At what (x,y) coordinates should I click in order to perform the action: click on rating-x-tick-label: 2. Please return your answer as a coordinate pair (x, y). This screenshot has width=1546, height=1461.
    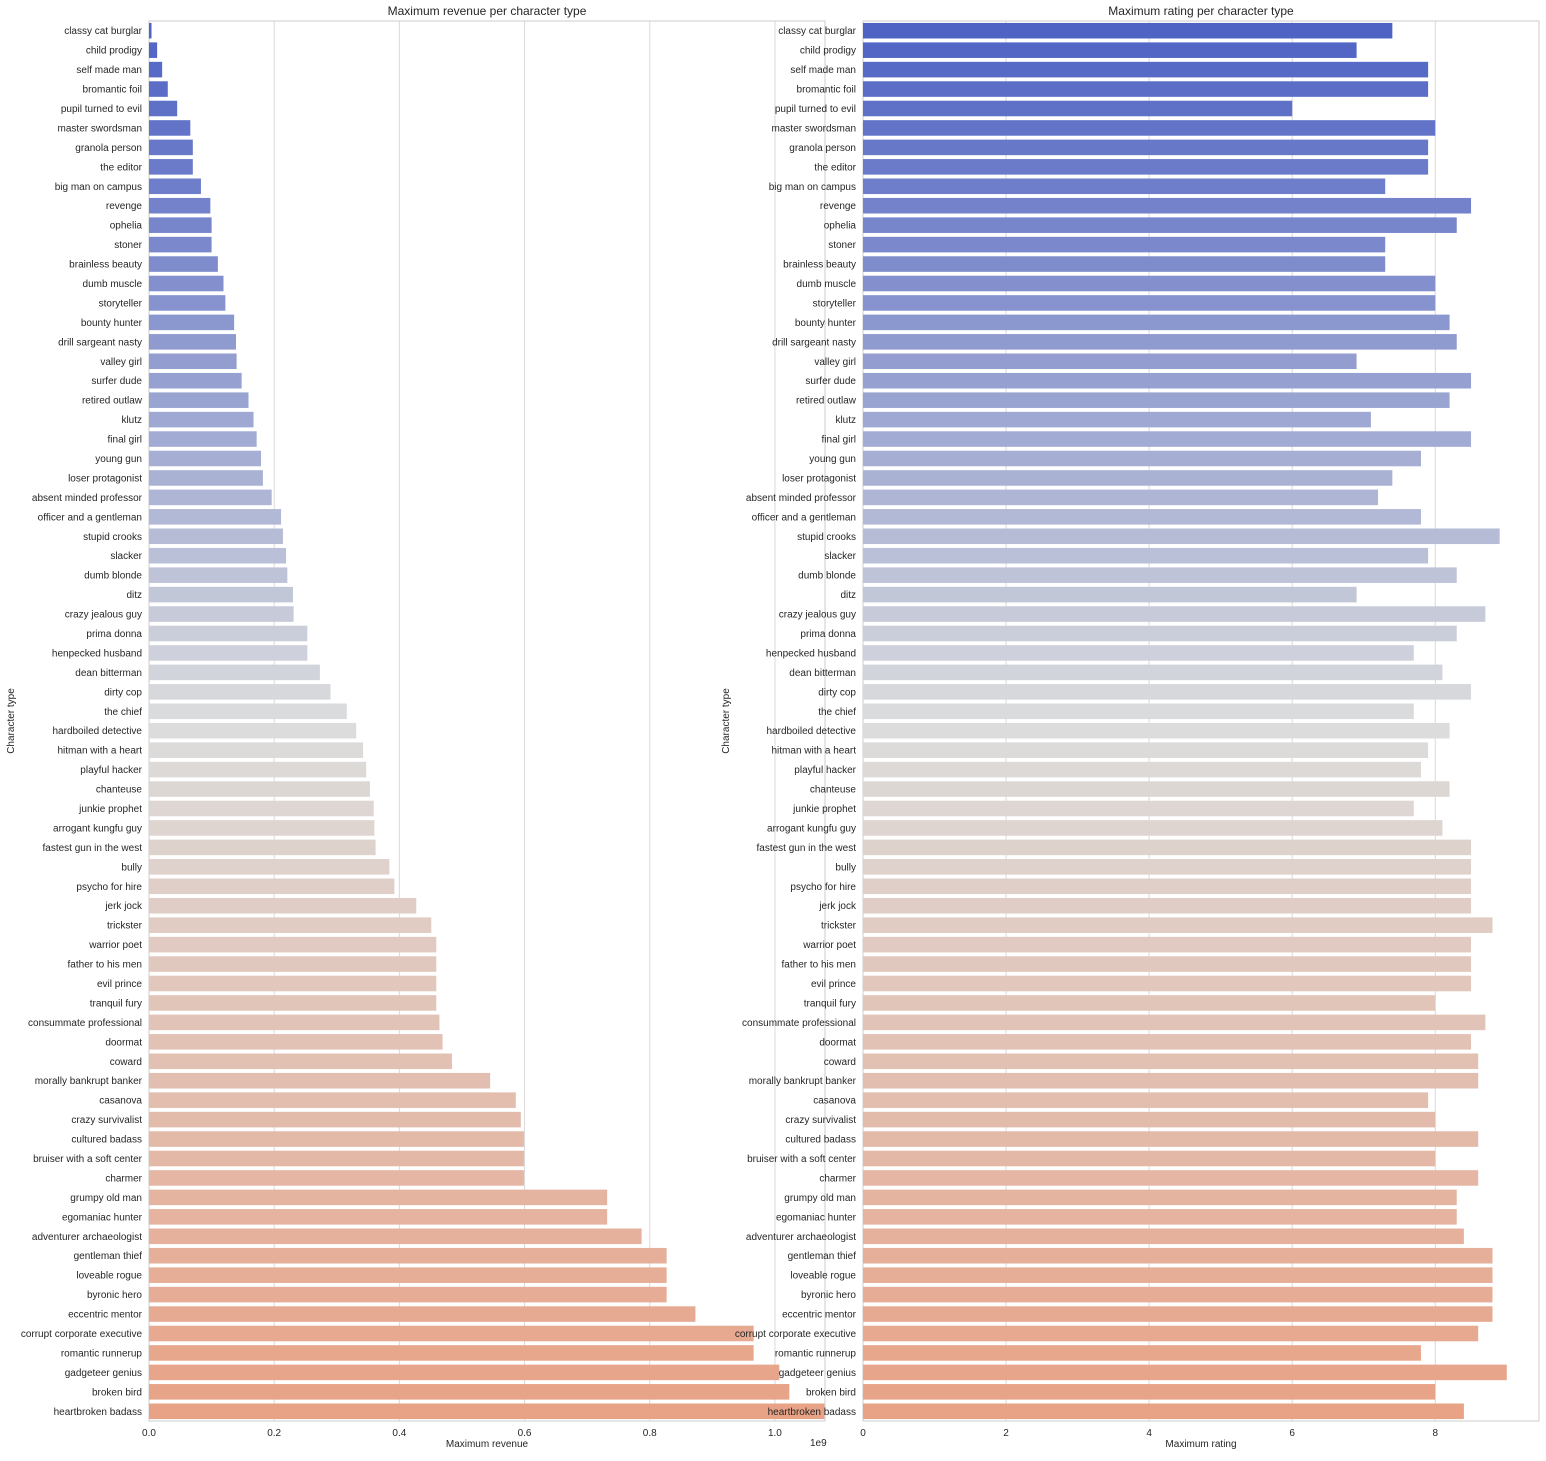
    Looking at the image, I should click on (1006, 1433).